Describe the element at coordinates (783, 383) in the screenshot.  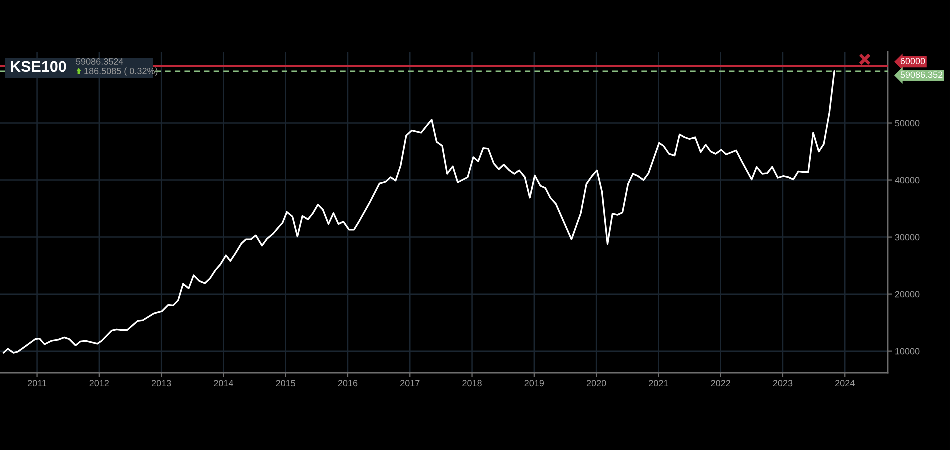
I see `x-tick-label: 2023` at that location.